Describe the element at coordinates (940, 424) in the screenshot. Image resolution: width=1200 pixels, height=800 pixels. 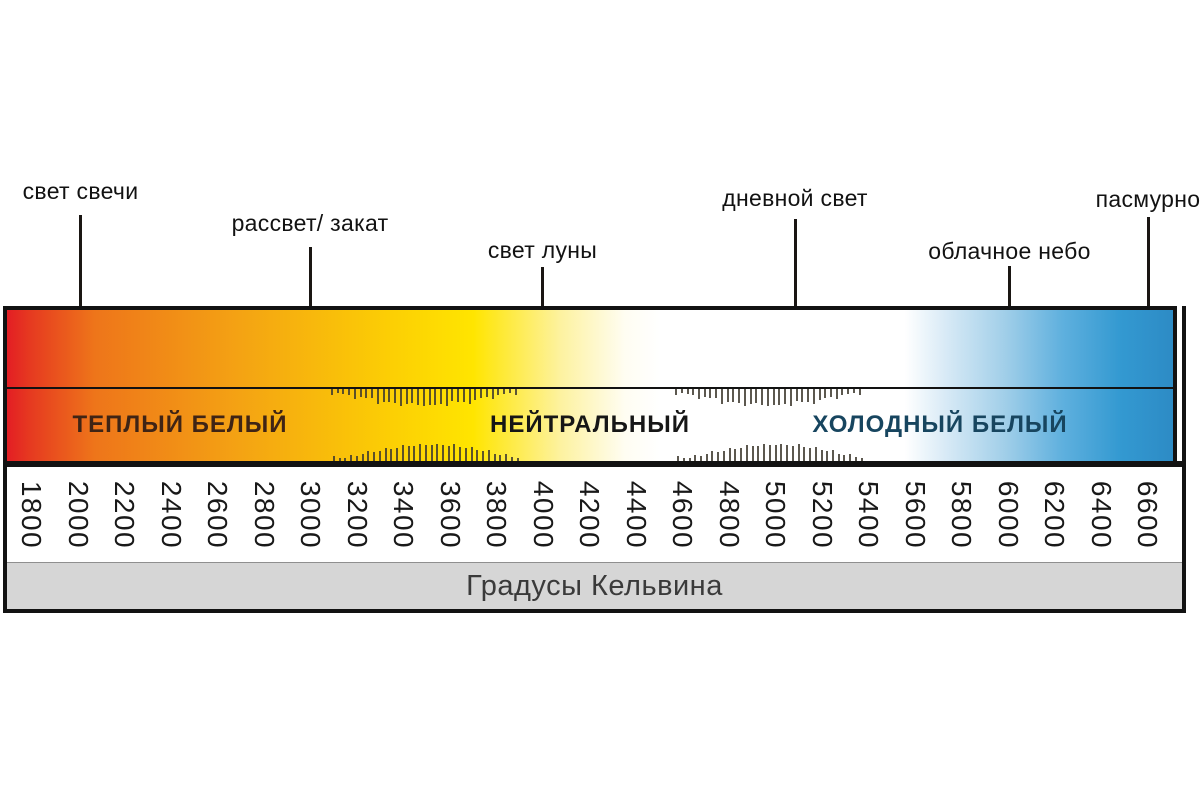
I see `zone-label: ХОЛОДНЫЙ БЕЛЫЙ` at that location.